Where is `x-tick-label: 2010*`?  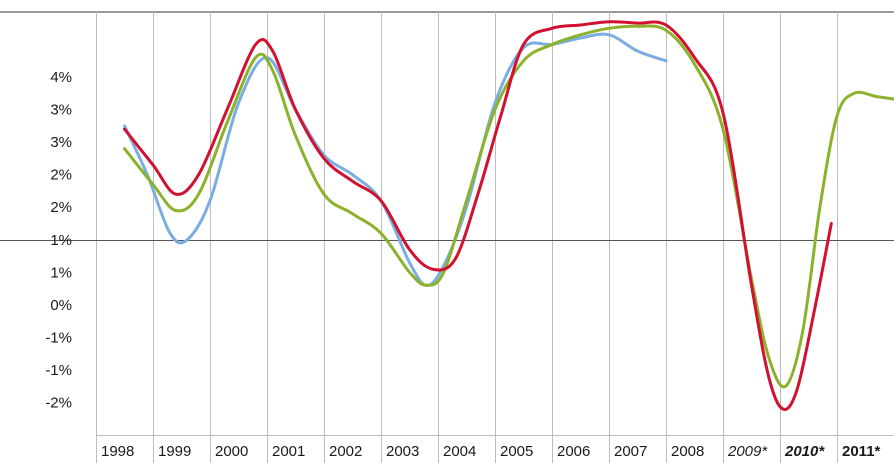 x-tick-label: 2010* is located at coordinates (804, 451).